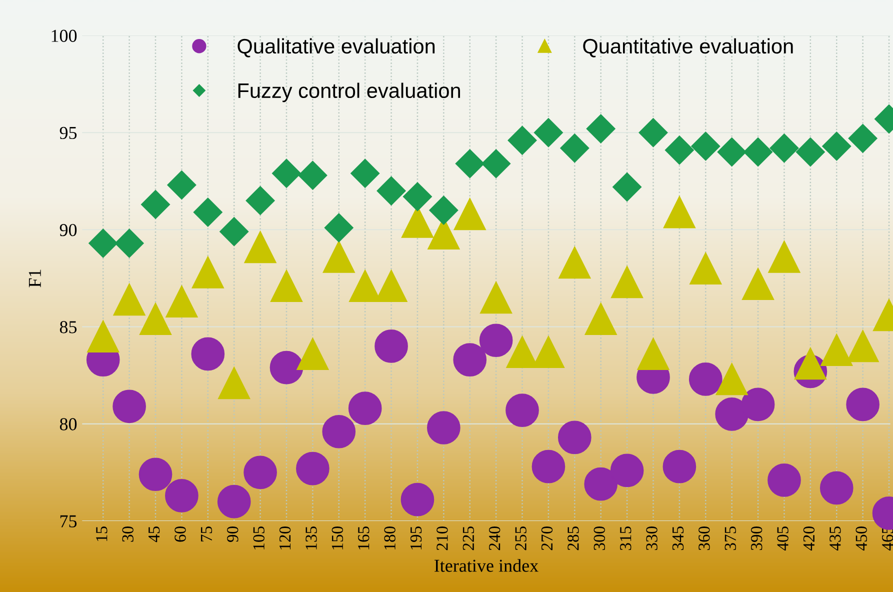 This screenshot has height=592, width=893. What do you see at coordinates (68, 327) in the screenshot?
I see `y-tick-label: 85` at bounding box center [68, 327].